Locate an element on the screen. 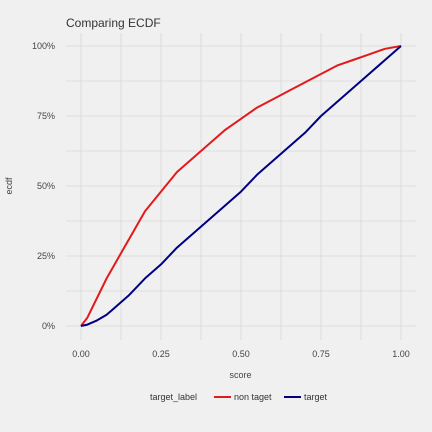 This screenshot has height=432, width=432. x-tick-label: 0.50 is located at coordinates (241, 354).